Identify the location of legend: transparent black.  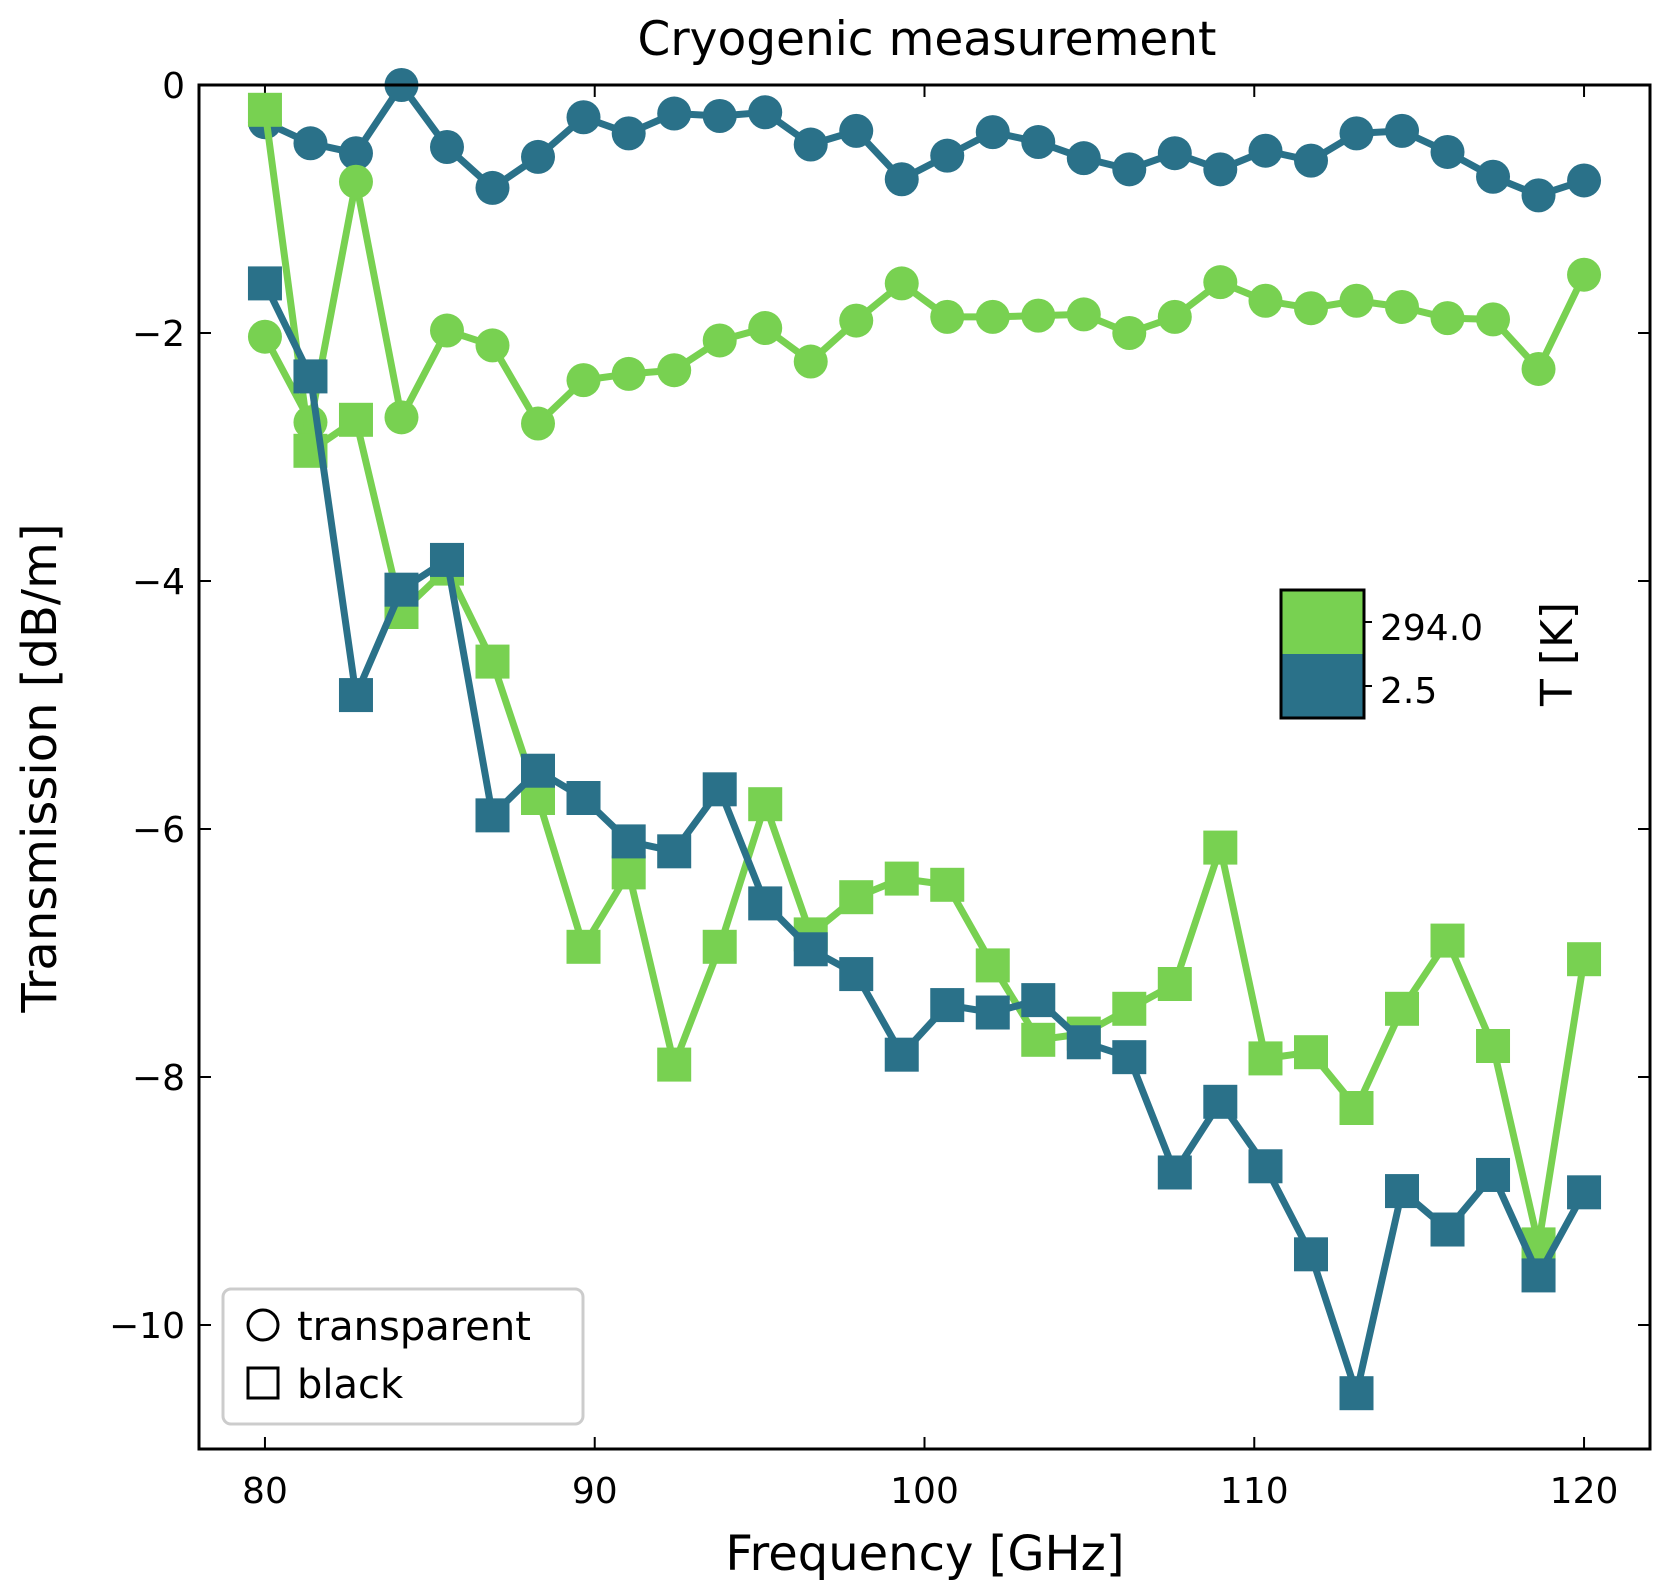
(403, 1356).